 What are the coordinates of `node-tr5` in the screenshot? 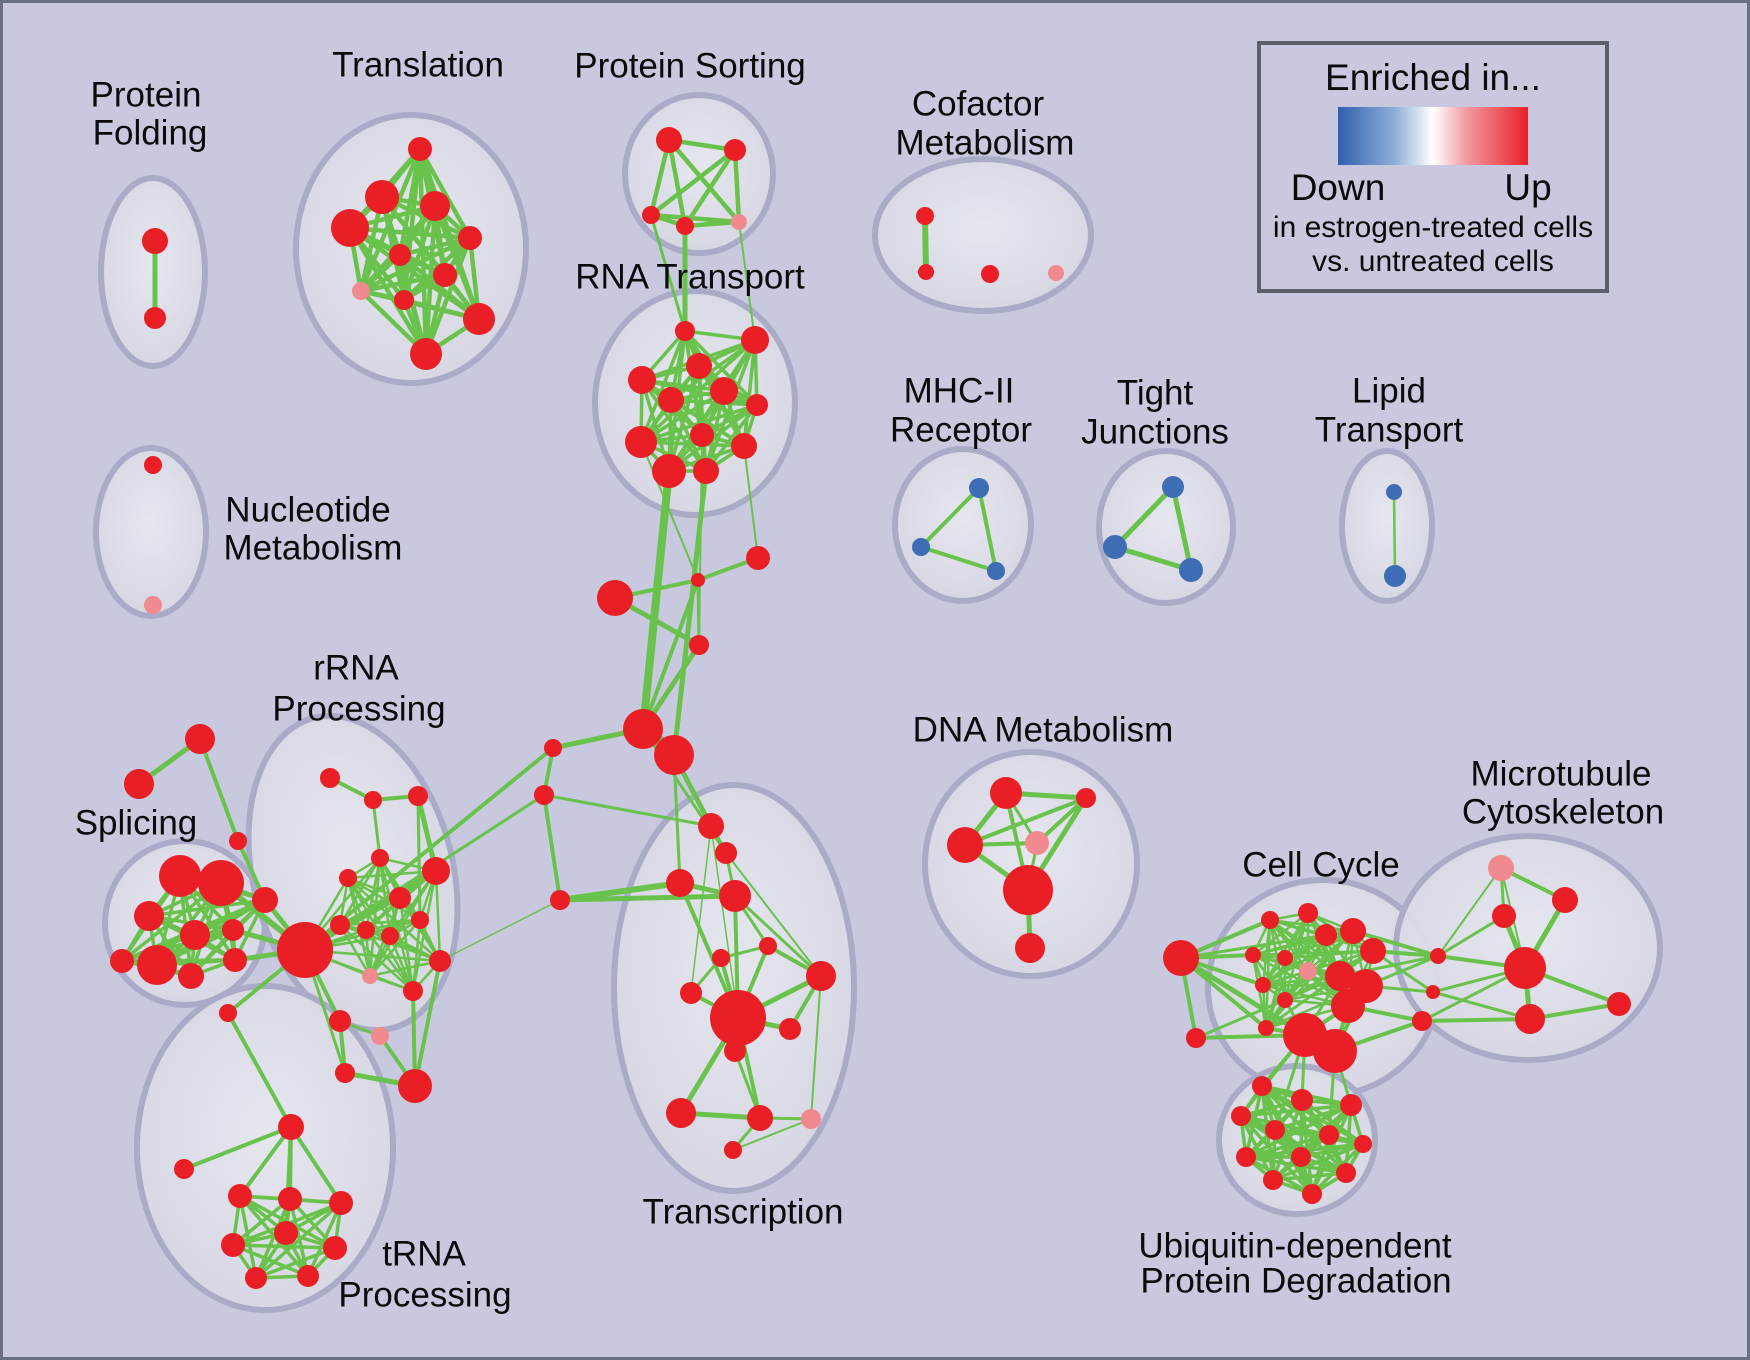 It's located at (768, 946).